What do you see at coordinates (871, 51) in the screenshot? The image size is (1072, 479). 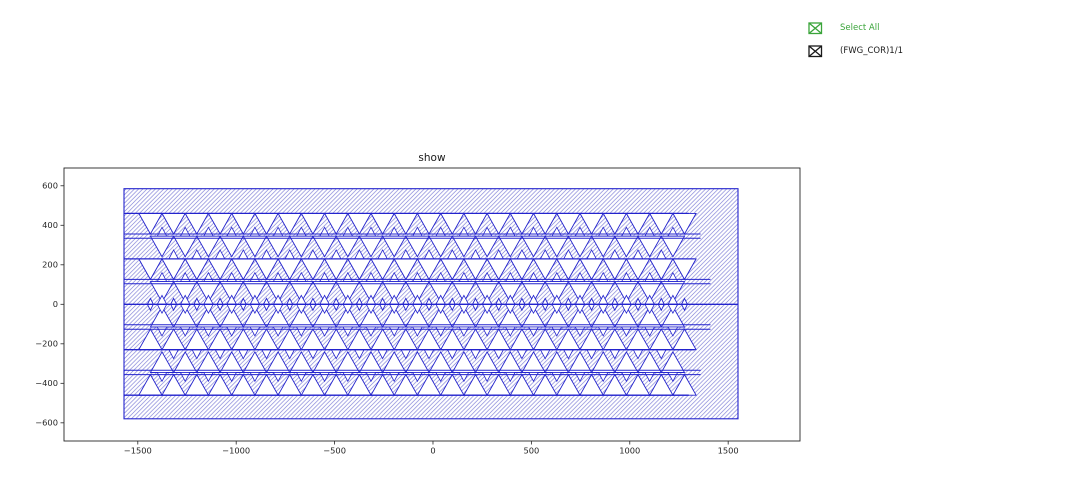 I see `layer-label-fwg-cor: (FWG_COR)1/1` at bounding box center [871, 51].